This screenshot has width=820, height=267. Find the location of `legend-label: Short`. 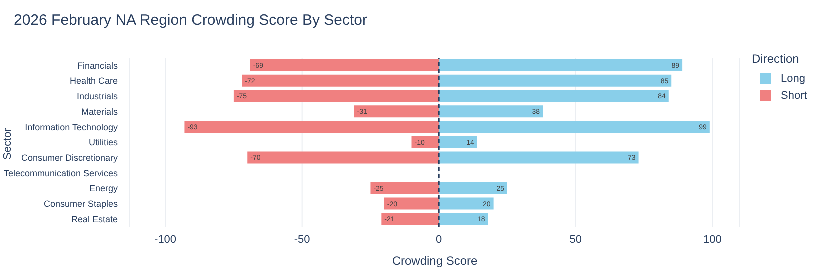

legend-label: Short is located at coordinates (794, 96).